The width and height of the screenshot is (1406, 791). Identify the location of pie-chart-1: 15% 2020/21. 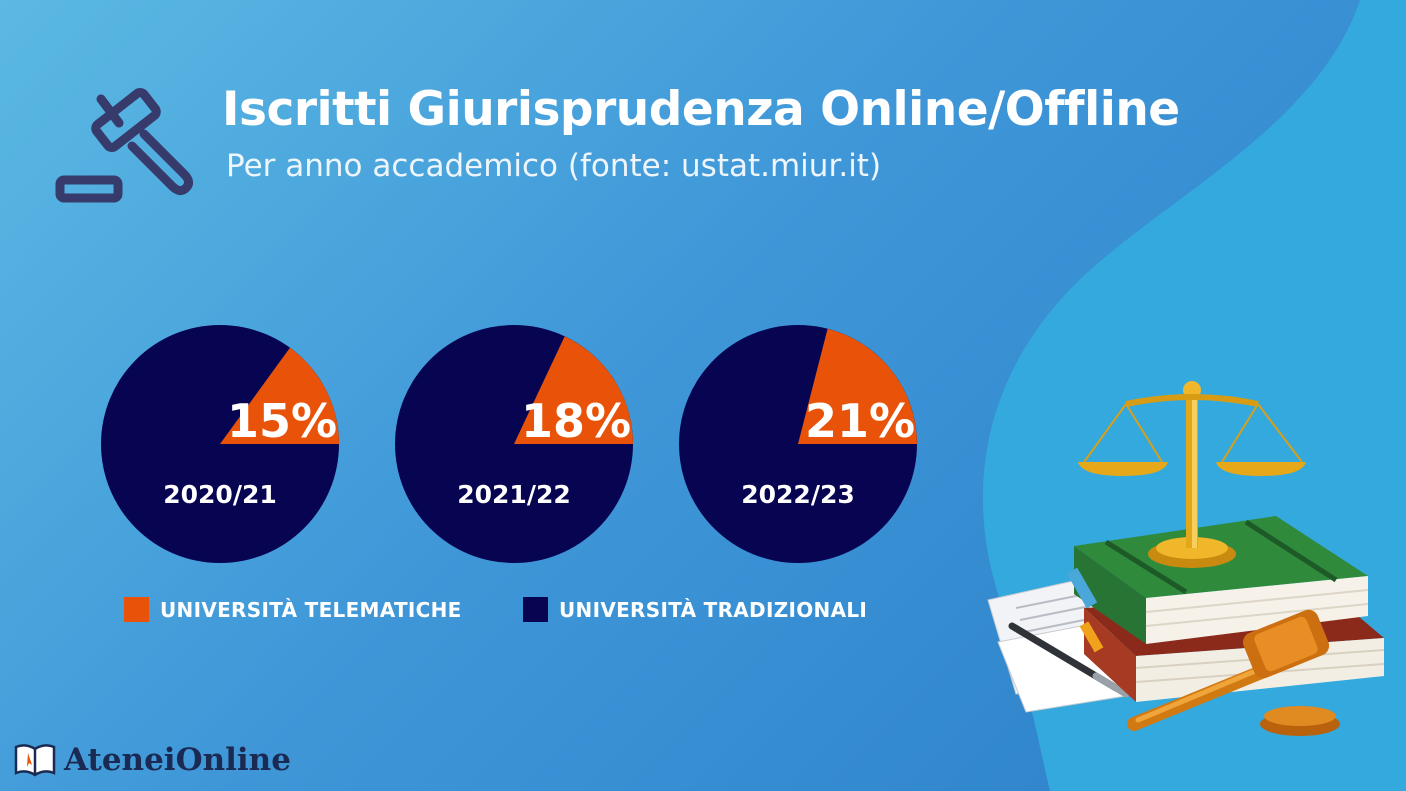
(220, 444).